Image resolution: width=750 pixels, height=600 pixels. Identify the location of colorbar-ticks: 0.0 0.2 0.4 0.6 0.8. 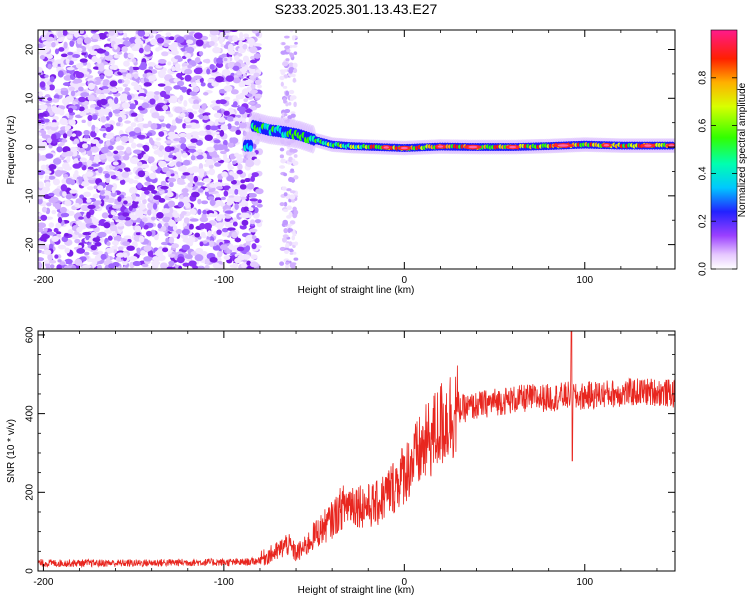
(717, 173).